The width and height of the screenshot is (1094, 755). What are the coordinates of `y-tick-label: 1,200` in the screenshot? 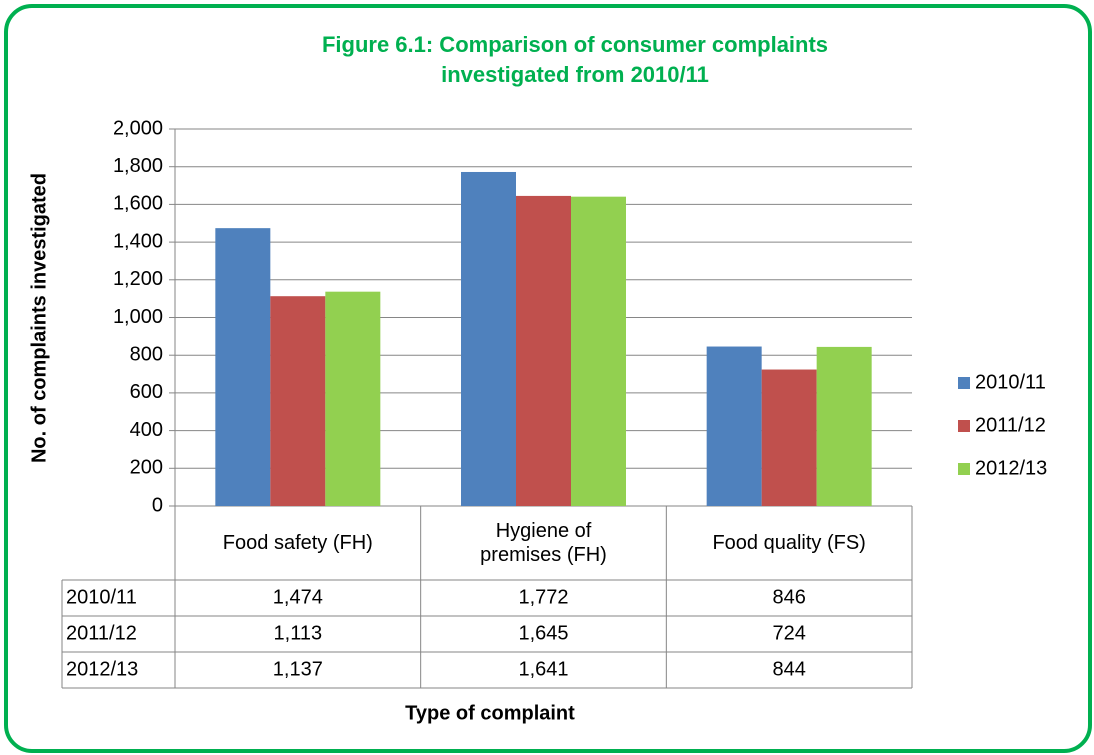 It's located at (138, 279).